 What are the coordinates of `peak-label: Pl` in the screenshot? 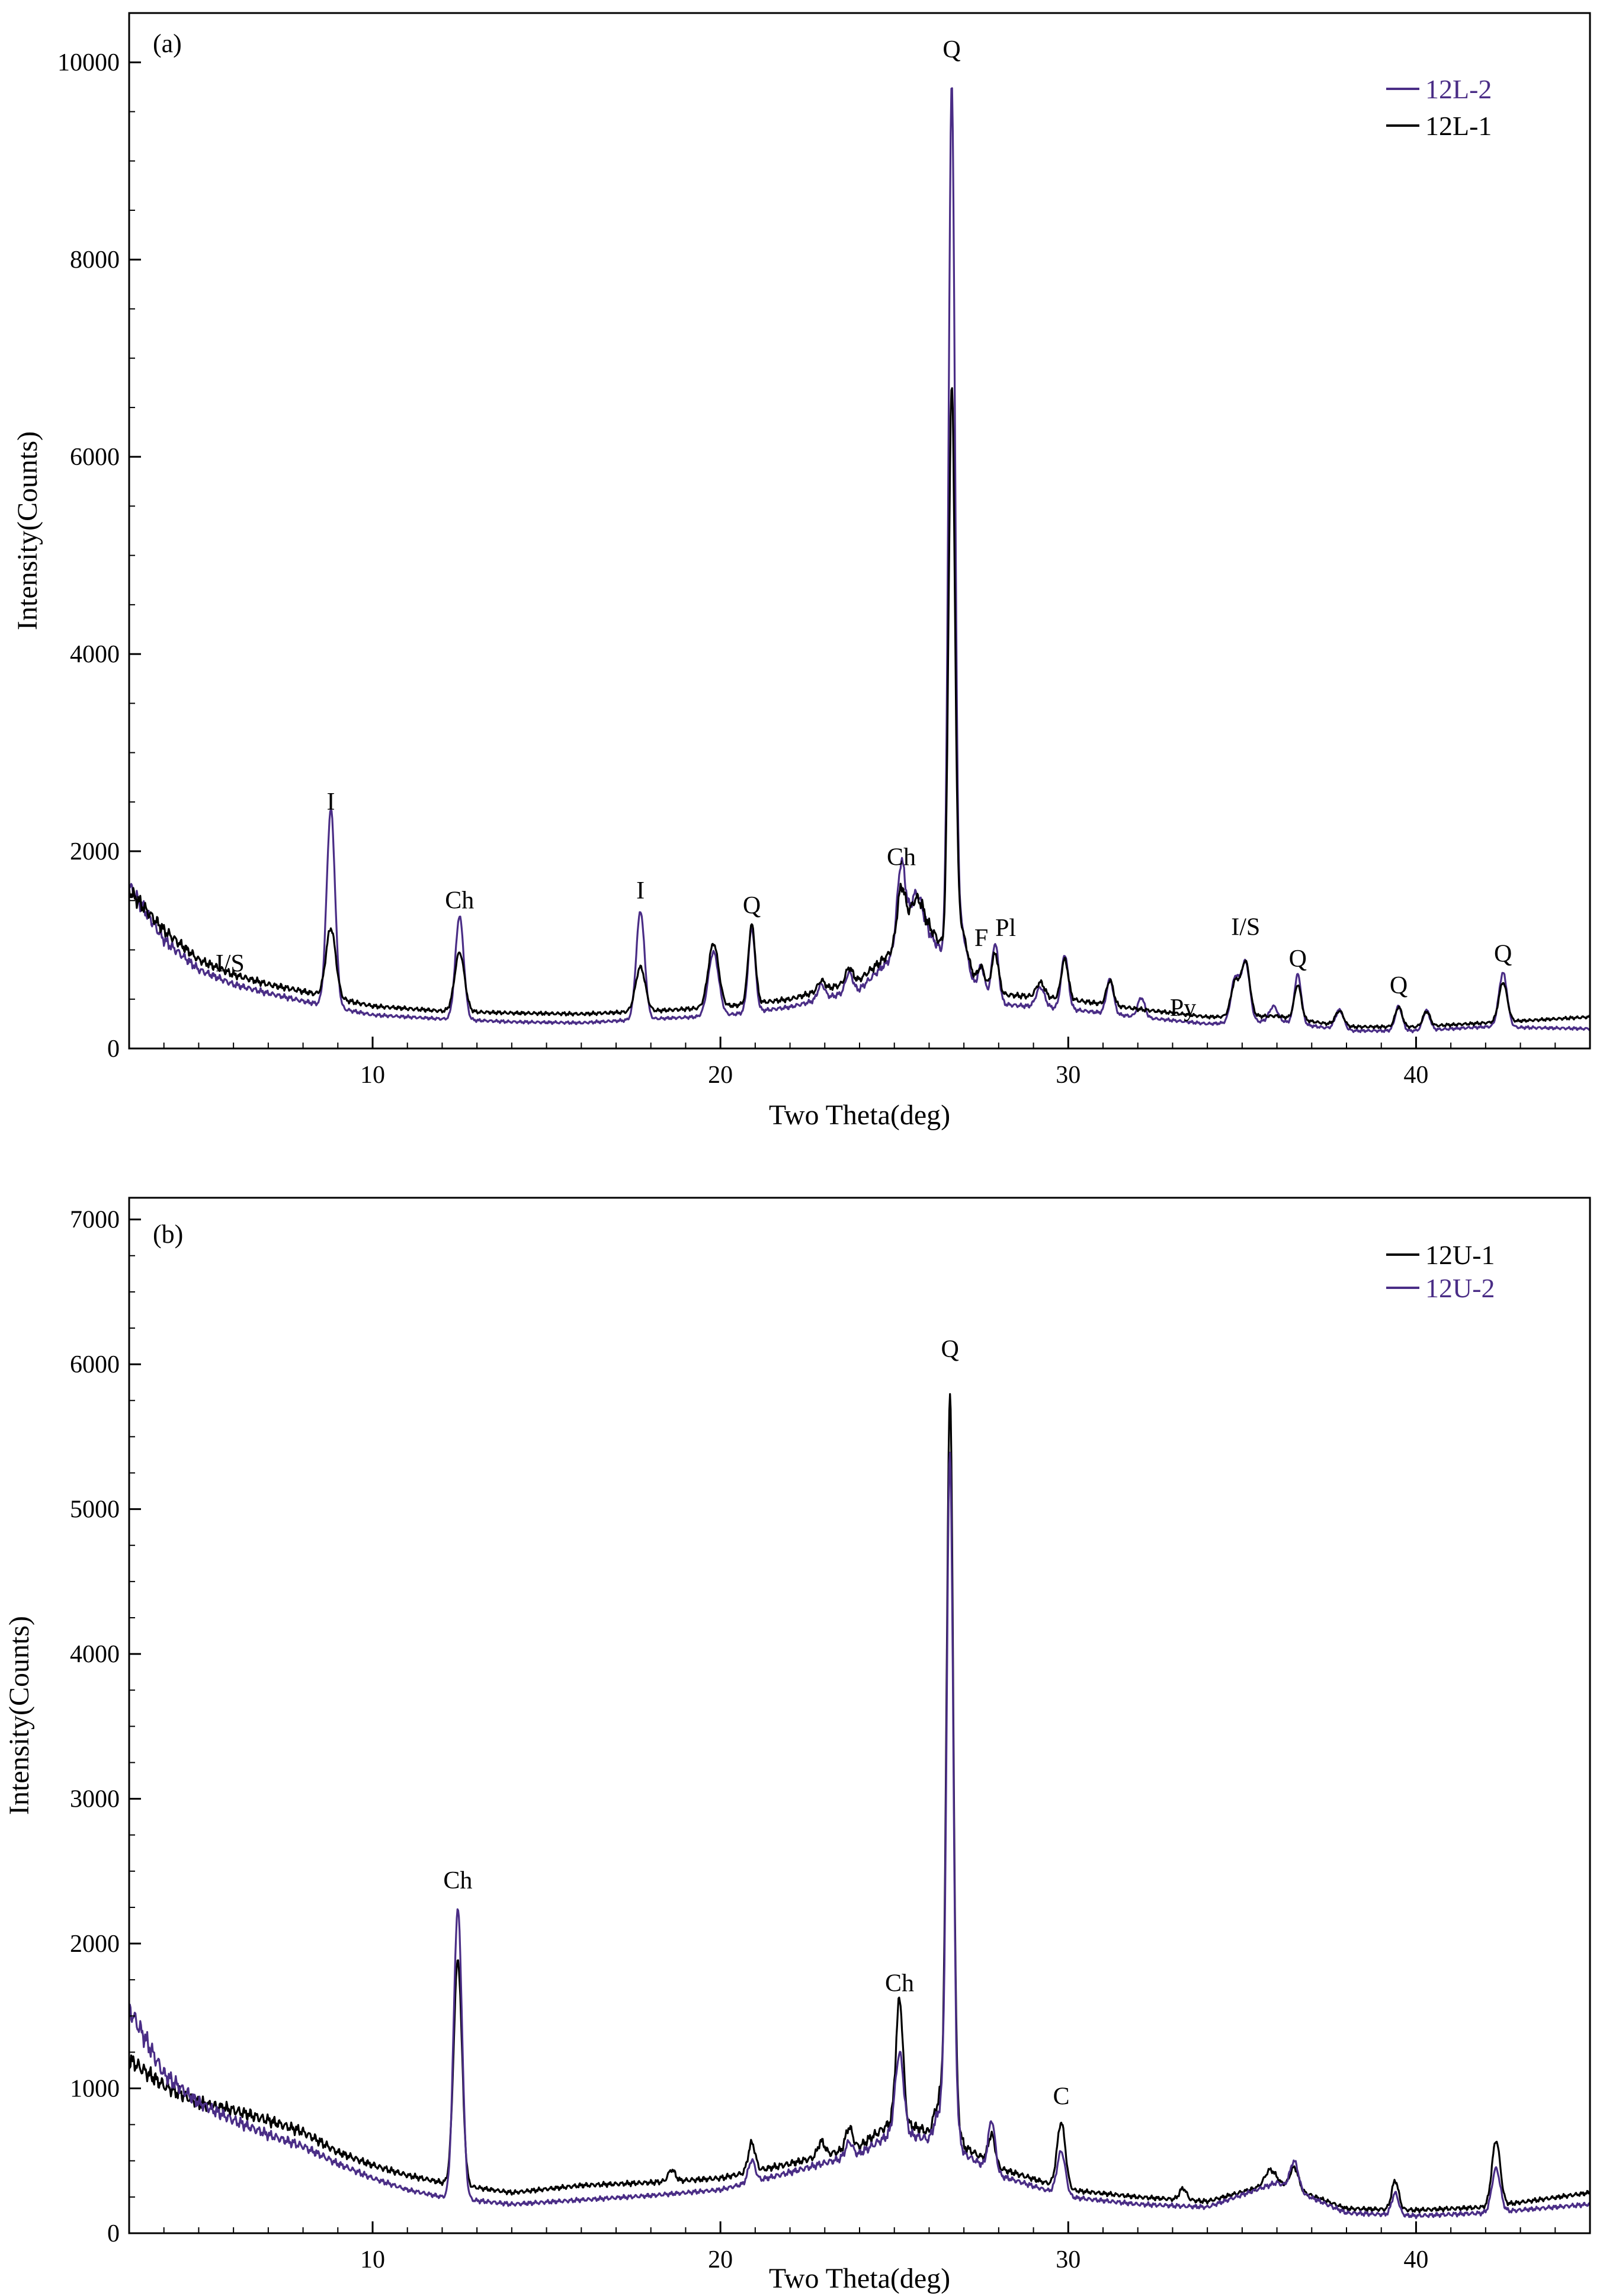 It's located at (1006, 928).